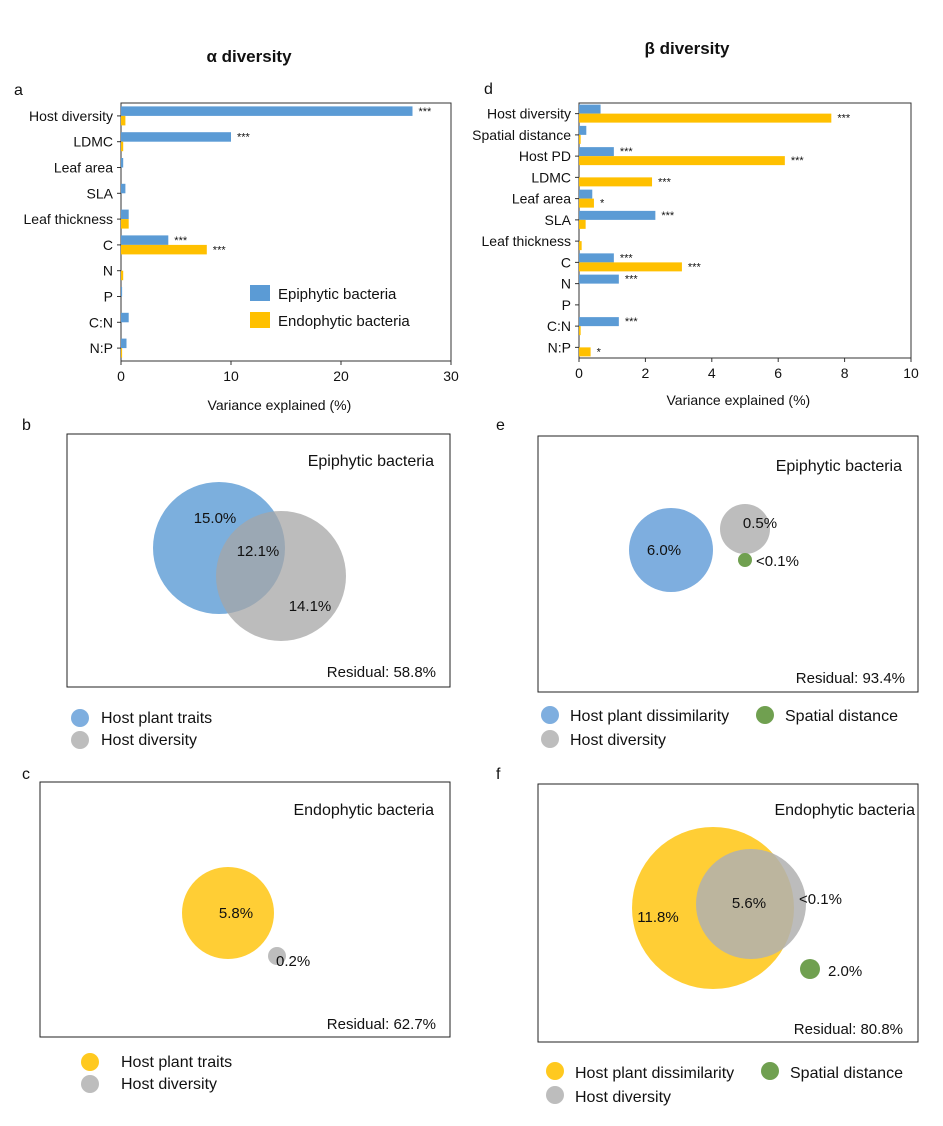  What do you see at coordinates (671, 550) in the screenshot?
I see `venn-e-dissimilarity-circle` at bounding box center [671, 550].